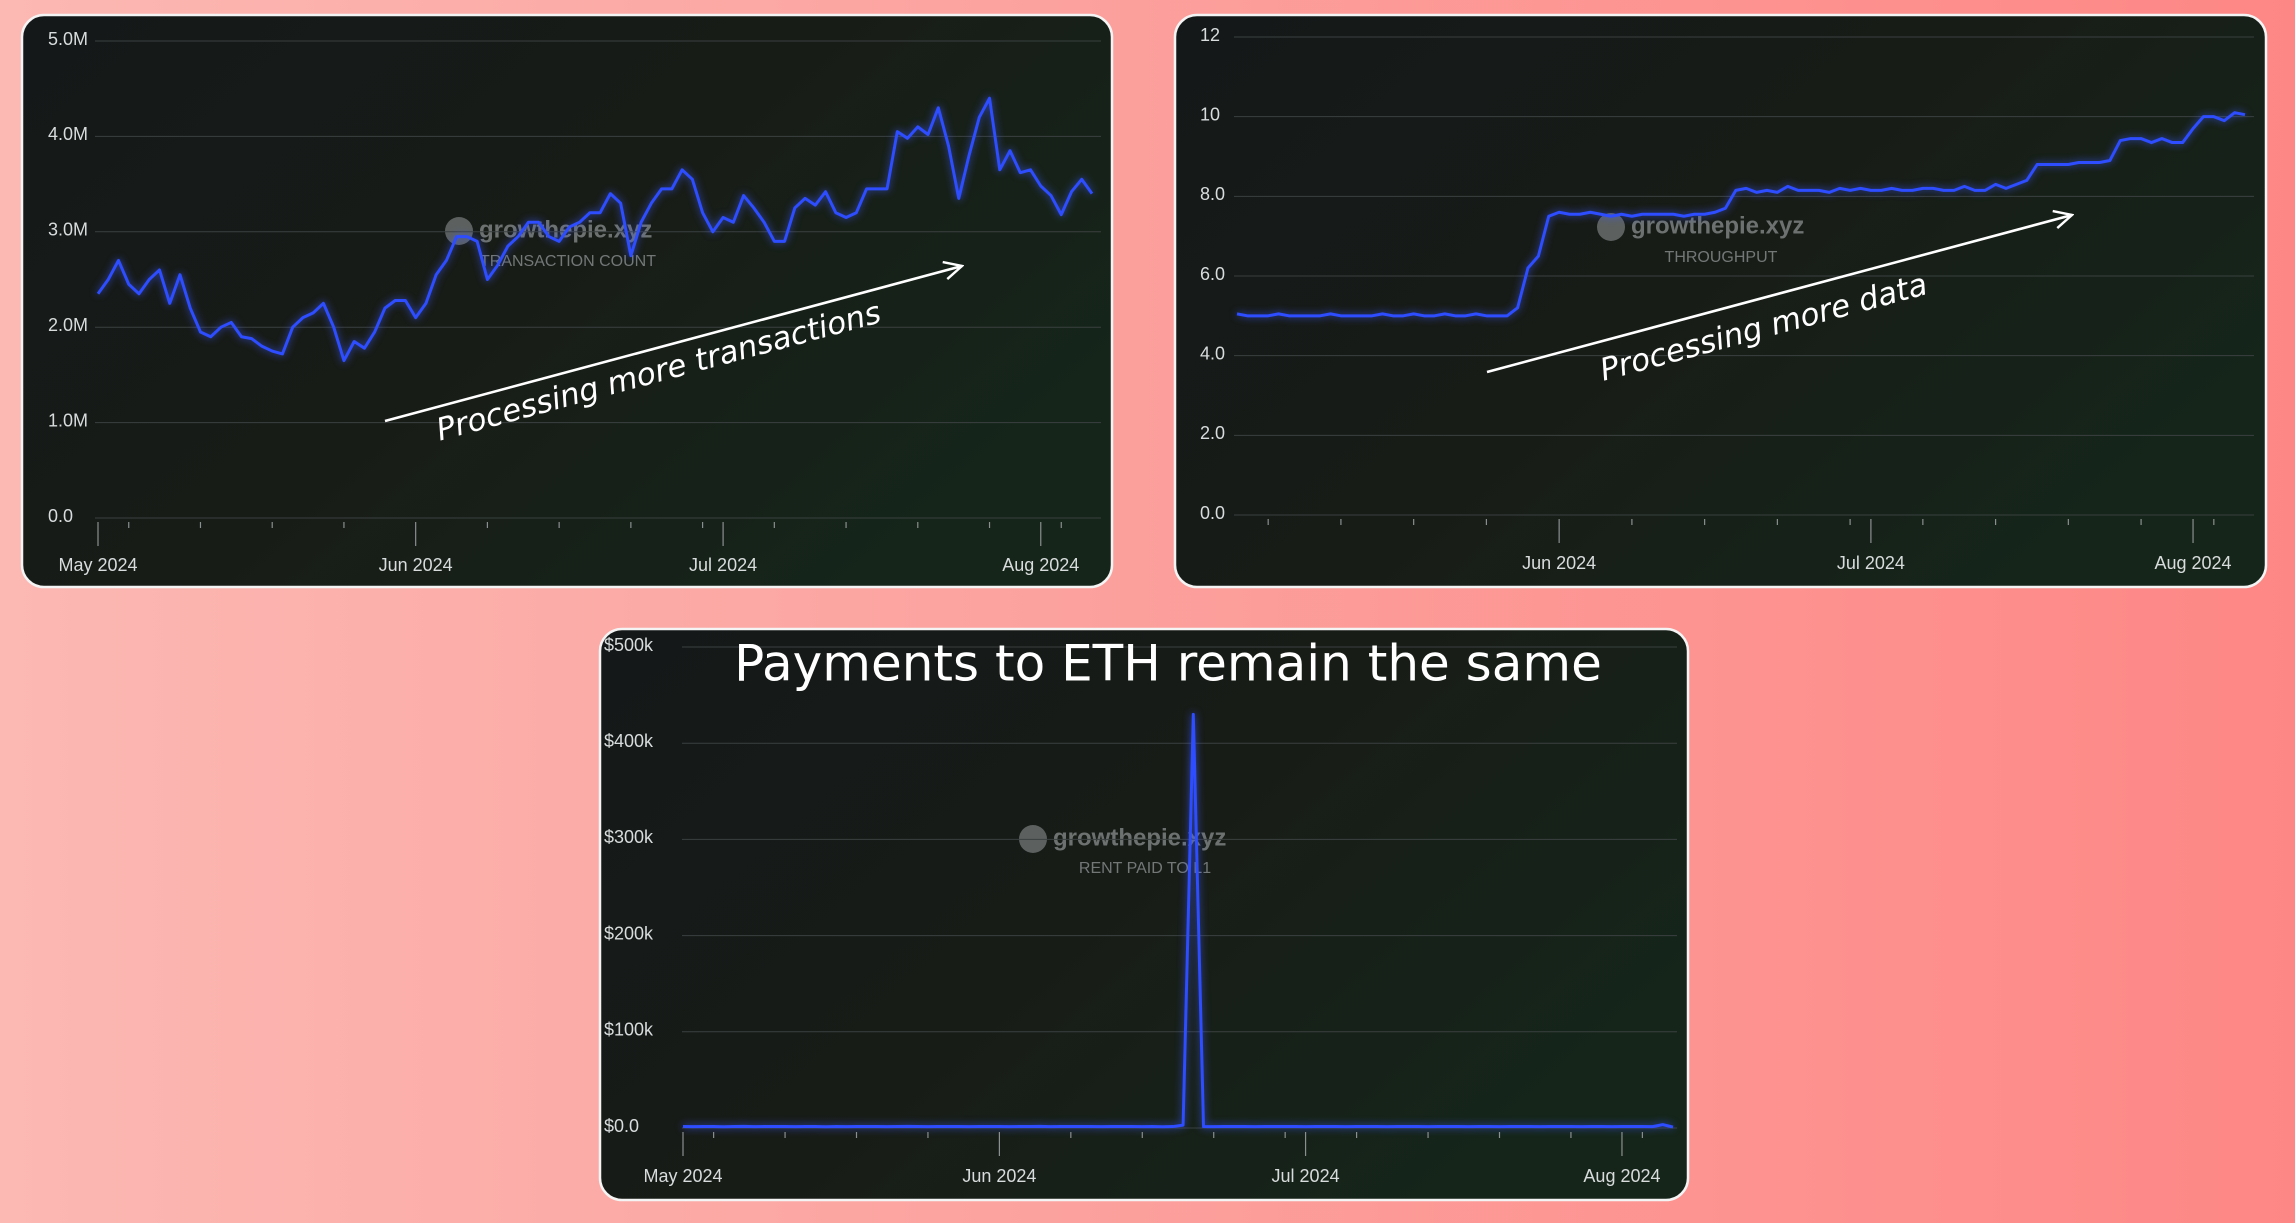 This screenshot has height=1223, width=2295. Describe the element at coordinates (1145, 868) in the screenshot. I see `chart-subtitle: RENT PAID TO L1` at that location.